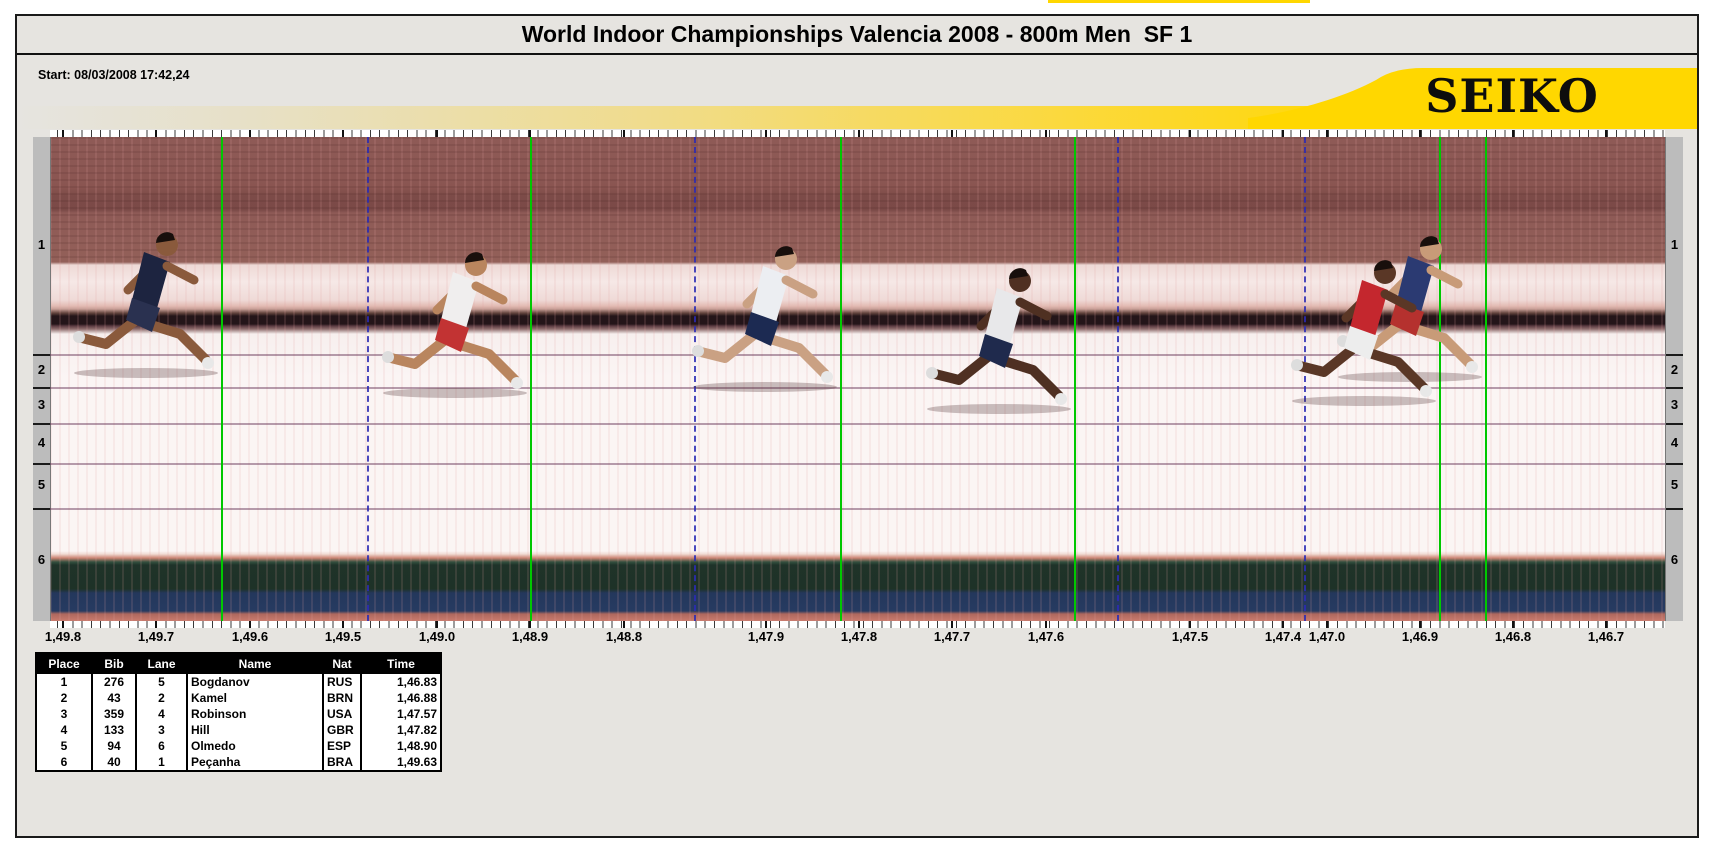 Image resolution: width=1715 pixels, height=854 pixels. Describe the element at coordinates (857, 624) in the screenshot. I see `time-tick-strip-bottom` at that location.